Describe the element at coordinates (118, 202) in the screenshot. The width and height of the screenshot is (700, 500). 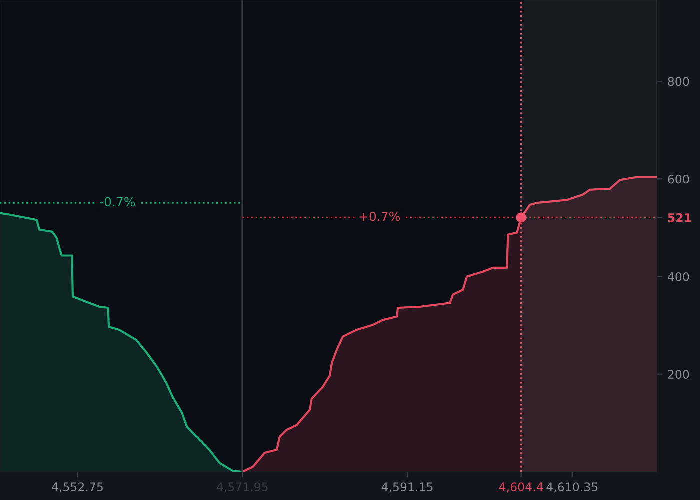
I see `annotation: -0.7%` at that location.